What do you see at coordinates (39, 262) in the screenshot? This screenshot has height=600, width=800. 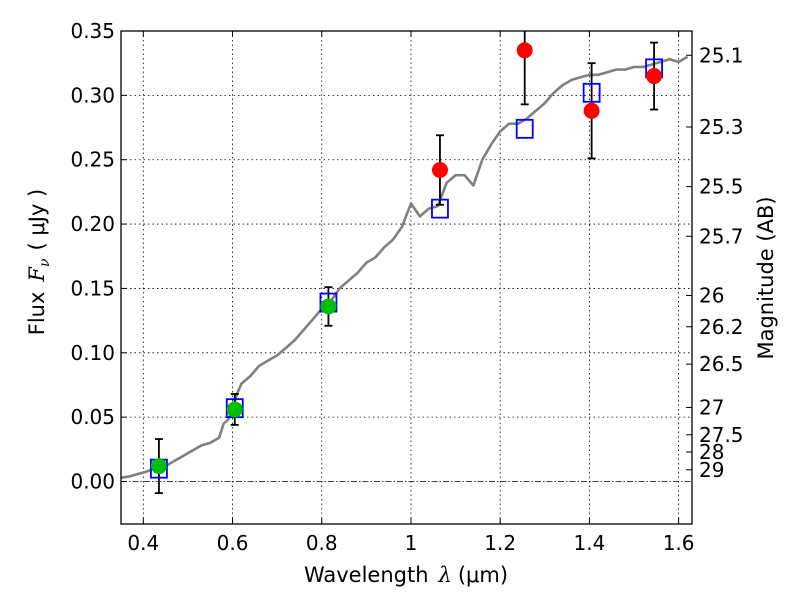 I see `y-axis-label: FluxFν( μJy )` at bounding box center [39, 262].